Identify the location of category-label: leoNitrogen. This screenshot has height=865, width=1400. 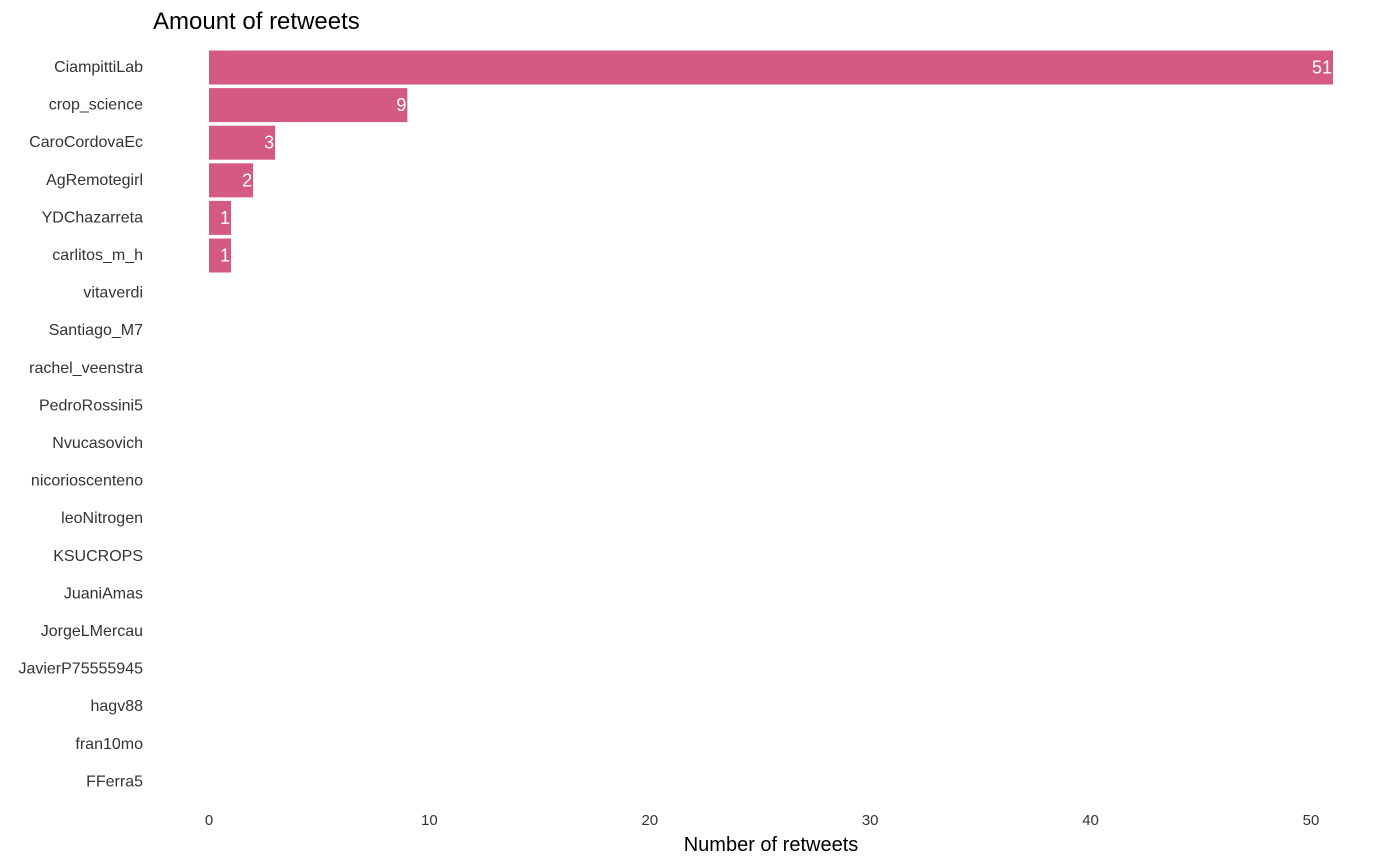
(102, 518).